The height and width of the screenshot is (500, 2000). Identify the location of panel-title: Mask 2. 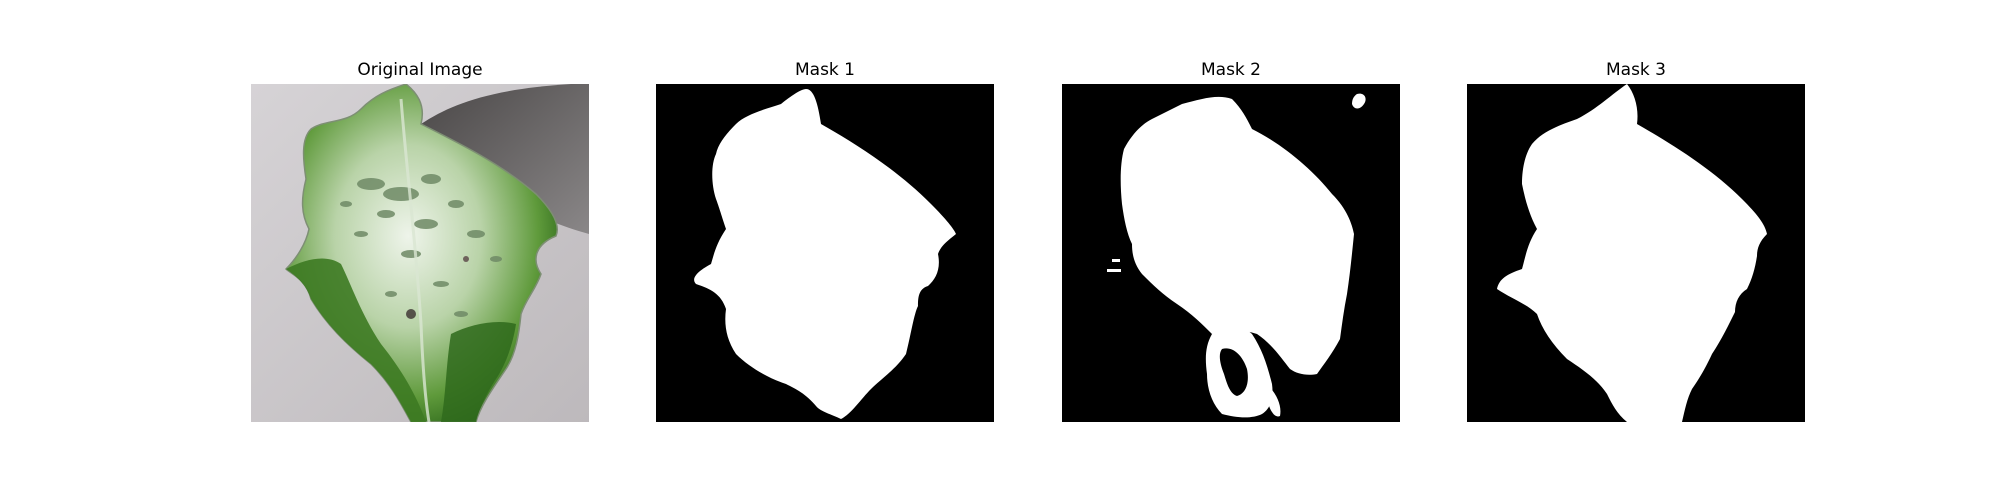
(1230, 70).